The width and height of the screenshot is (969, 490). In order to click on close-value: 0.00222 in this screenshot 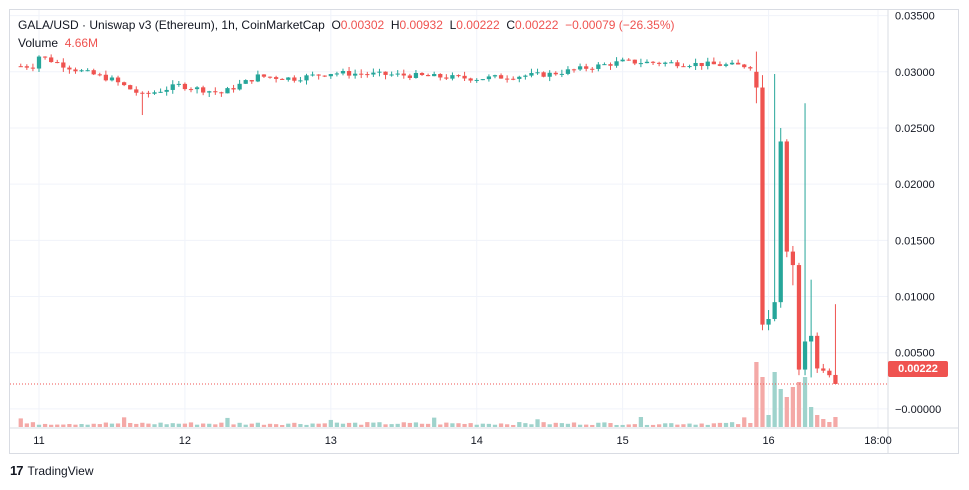, I will do `click(537, 25)`.